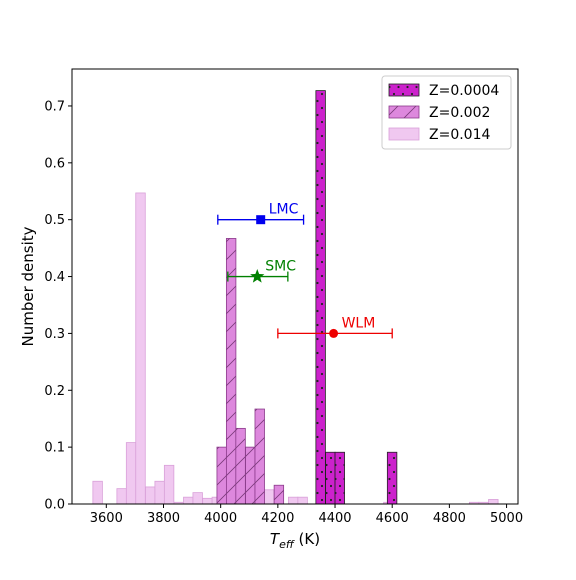 This screenshot has width=576, height=580. I want to click on legend: Z=0.0004 Z=0.002 Z=0.014, so click(446, 112).